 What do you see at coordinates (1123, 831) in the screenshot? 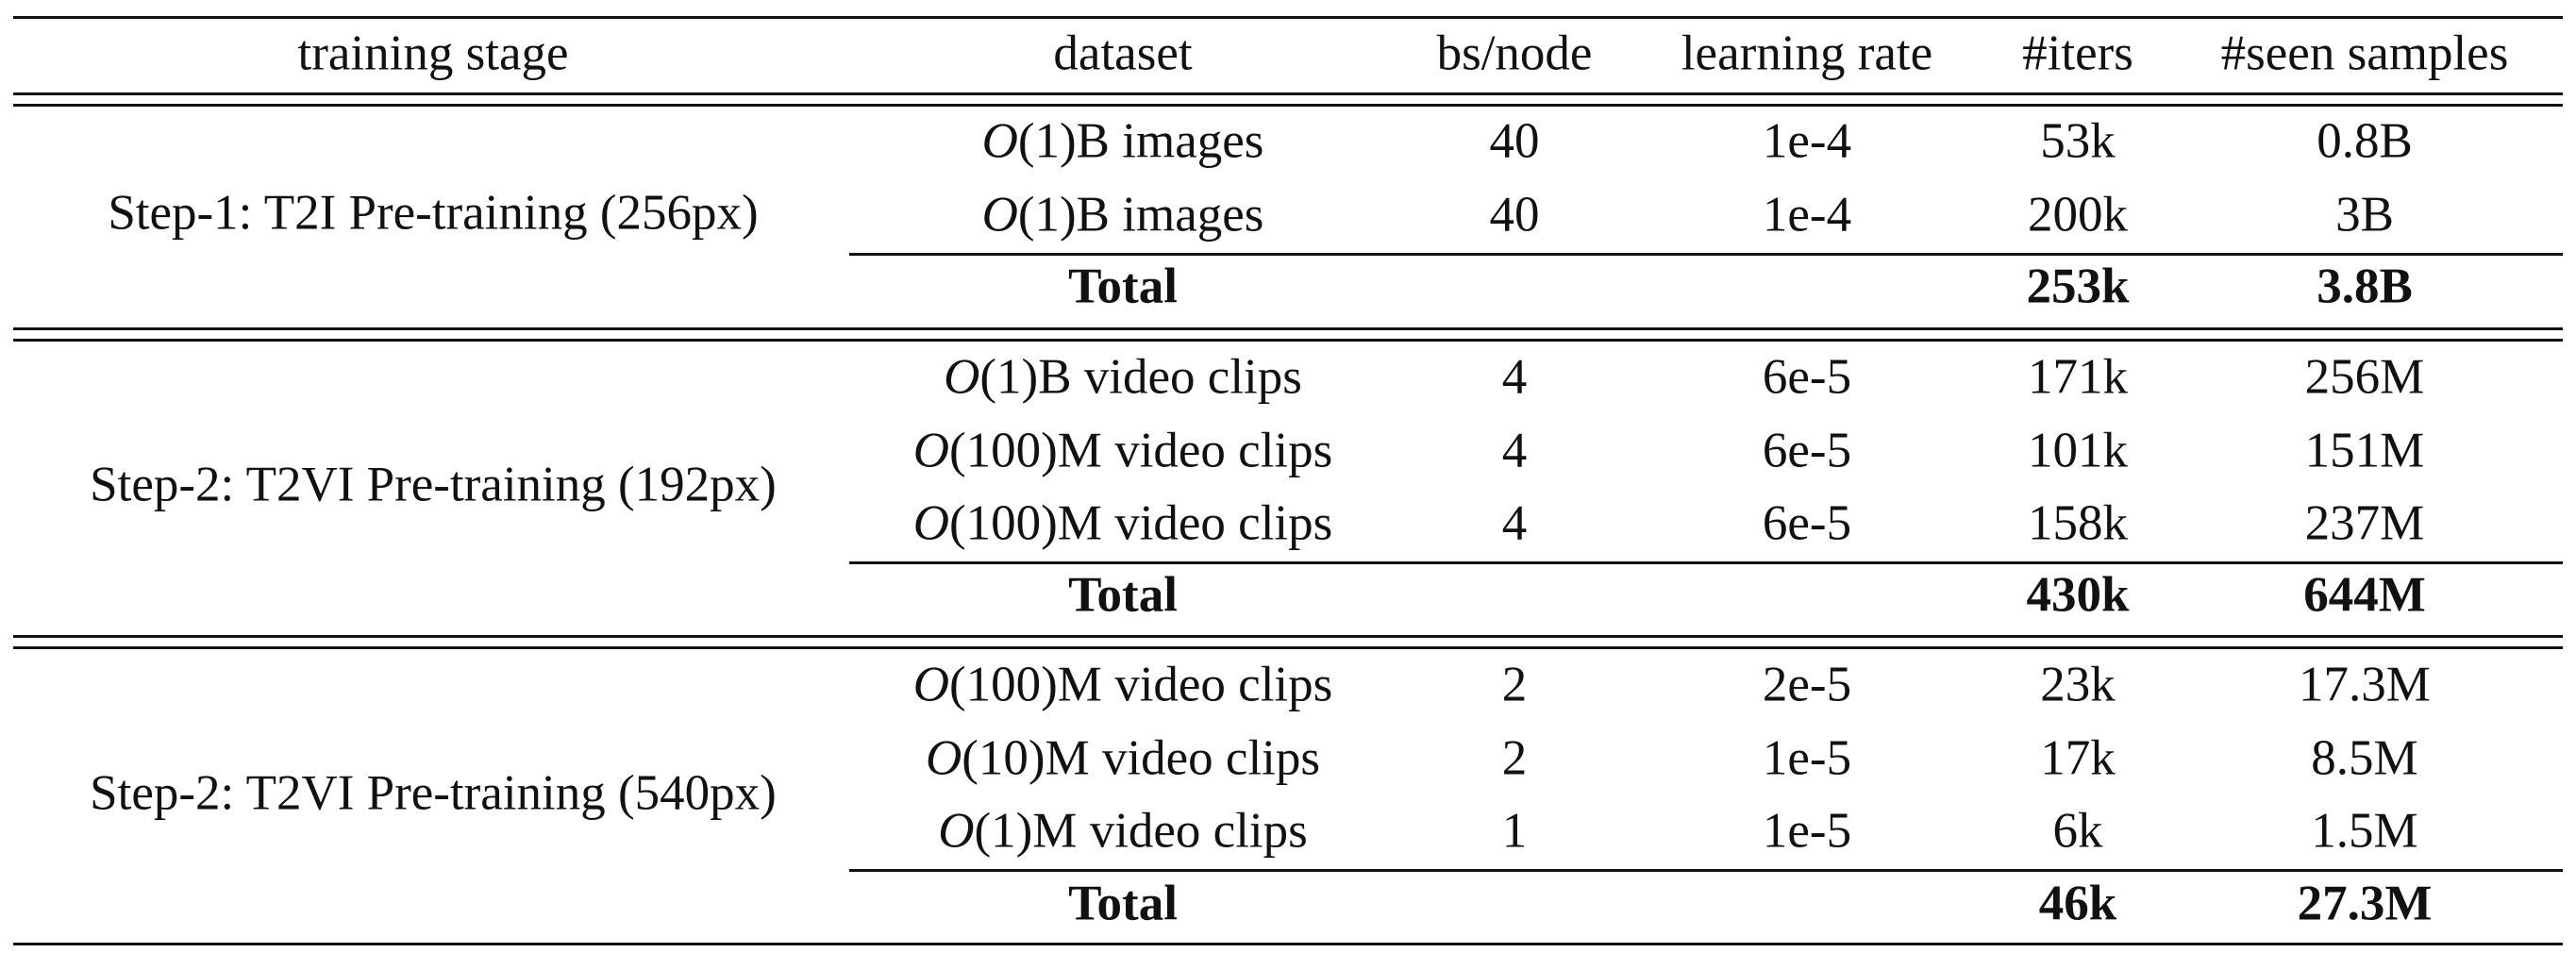
I see `dataset-cell: O(1)M video clips` at bounding box center [1123, 831].